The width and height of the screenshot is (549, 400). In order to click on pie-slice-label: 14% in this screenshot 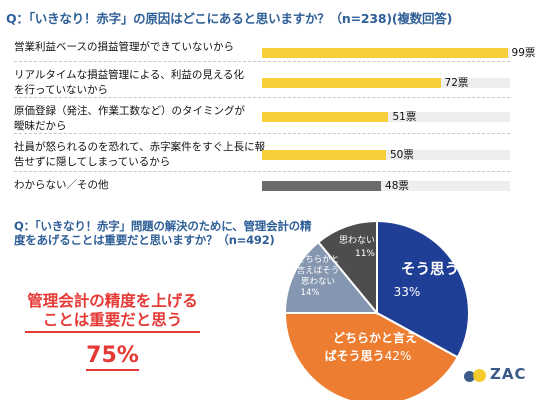, I will do `click(310, 293)`.